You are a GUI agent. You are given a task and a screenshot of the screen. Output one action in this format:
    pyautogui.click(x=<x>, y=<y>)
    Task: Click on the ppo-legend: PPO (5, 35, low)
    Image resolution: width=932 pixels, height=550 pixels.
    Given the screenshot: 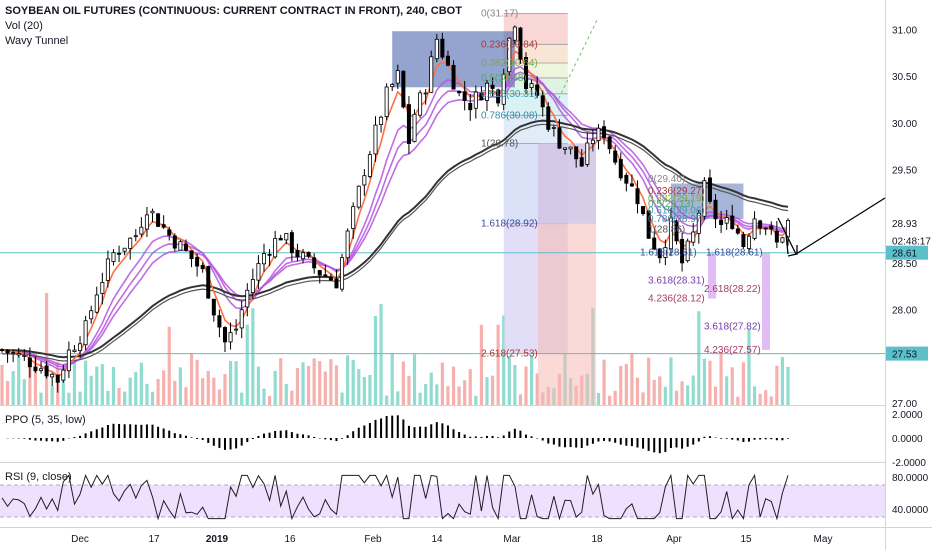 What is the action you would take?
    pyautogui.click(x=45, y=420)
    